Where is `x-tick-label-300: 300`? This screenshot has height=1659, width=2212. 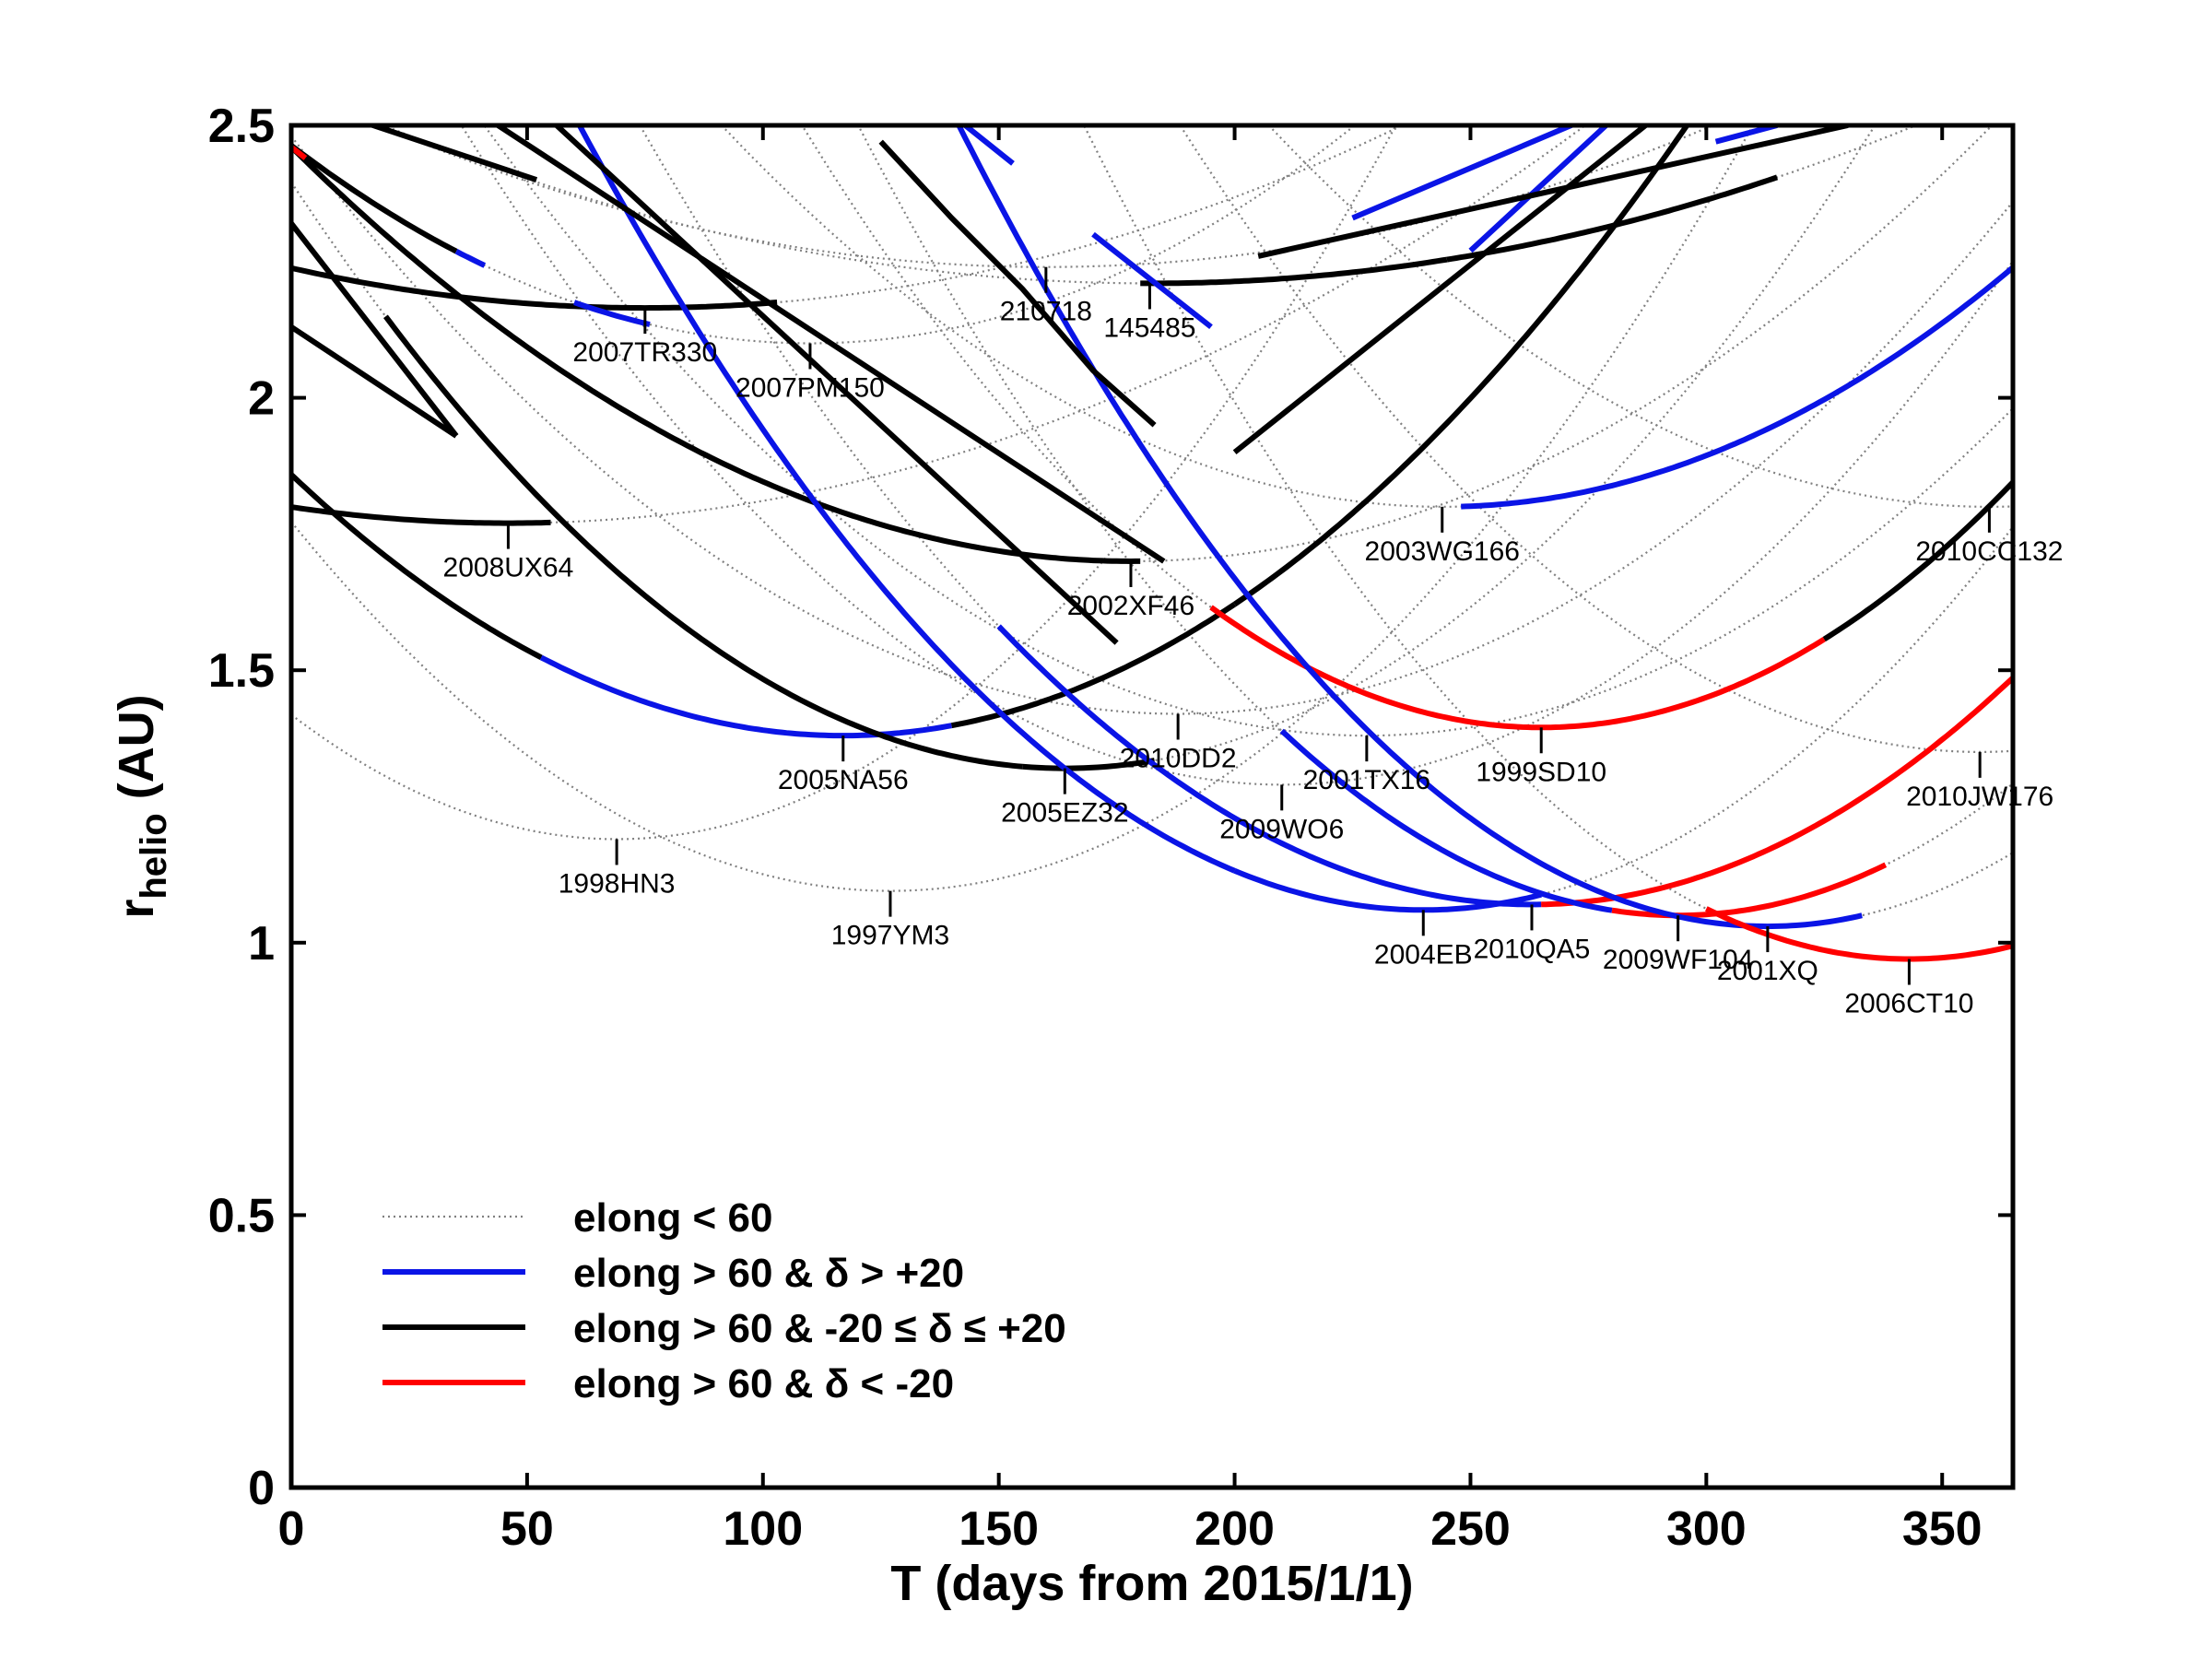
x-tick-label-300: 300 is located at coordinates (1706, 1529).